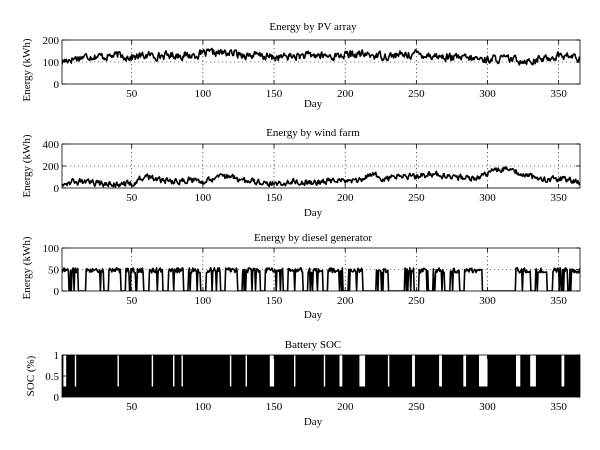 The image size is (600, 450). What do you see at coordinates (313, 27) in the screenshot?
I see `chart-title: Energy by PV array` at bounding box center [313, 27].